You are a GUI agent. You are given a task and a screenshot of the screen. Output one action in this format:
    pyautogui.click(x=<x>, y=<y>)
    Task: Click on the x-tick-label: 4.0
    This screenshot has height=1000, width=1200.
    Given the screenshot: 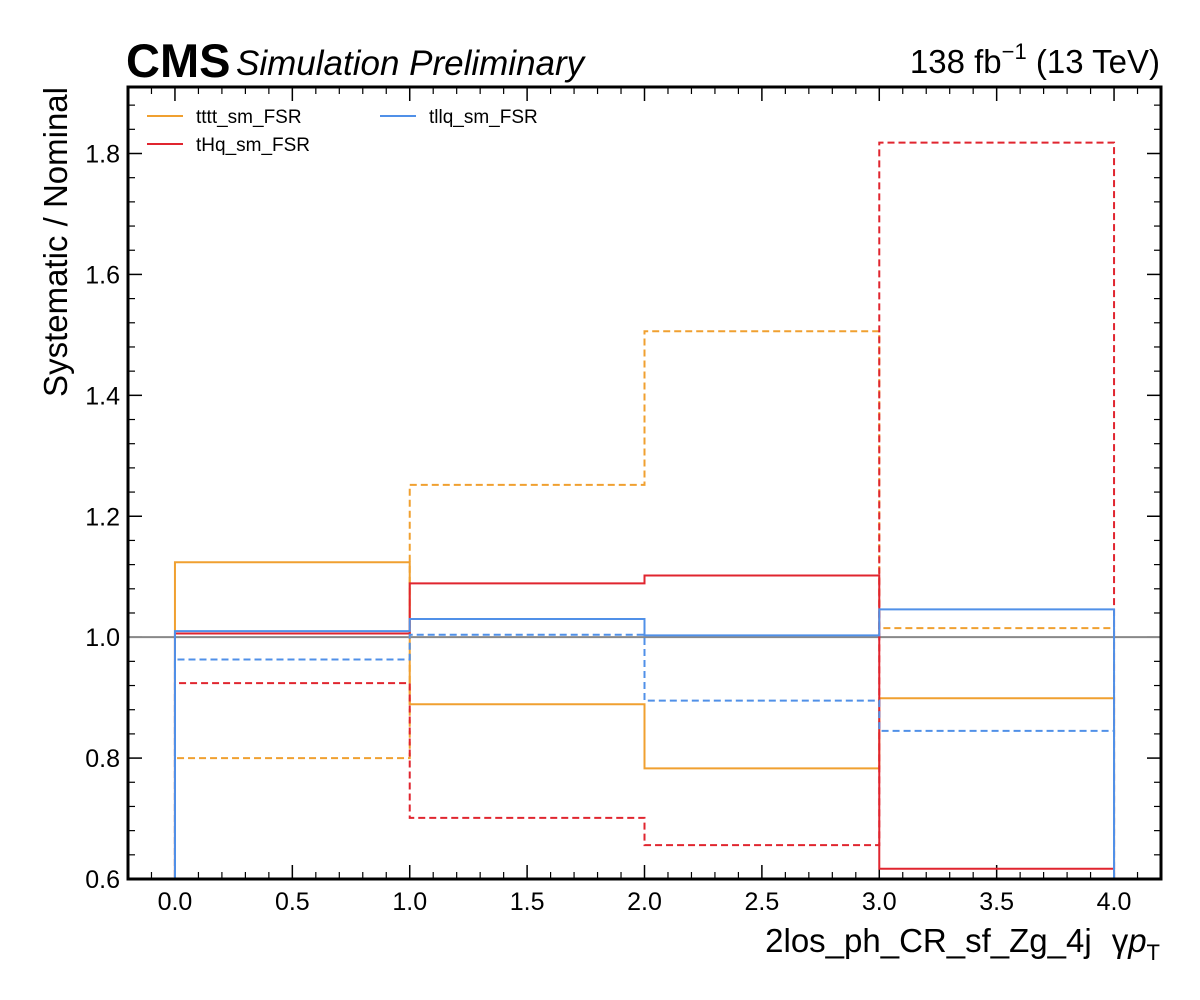 What is the action you would take?
    pyautogui.click(x=1114, y=902)
    